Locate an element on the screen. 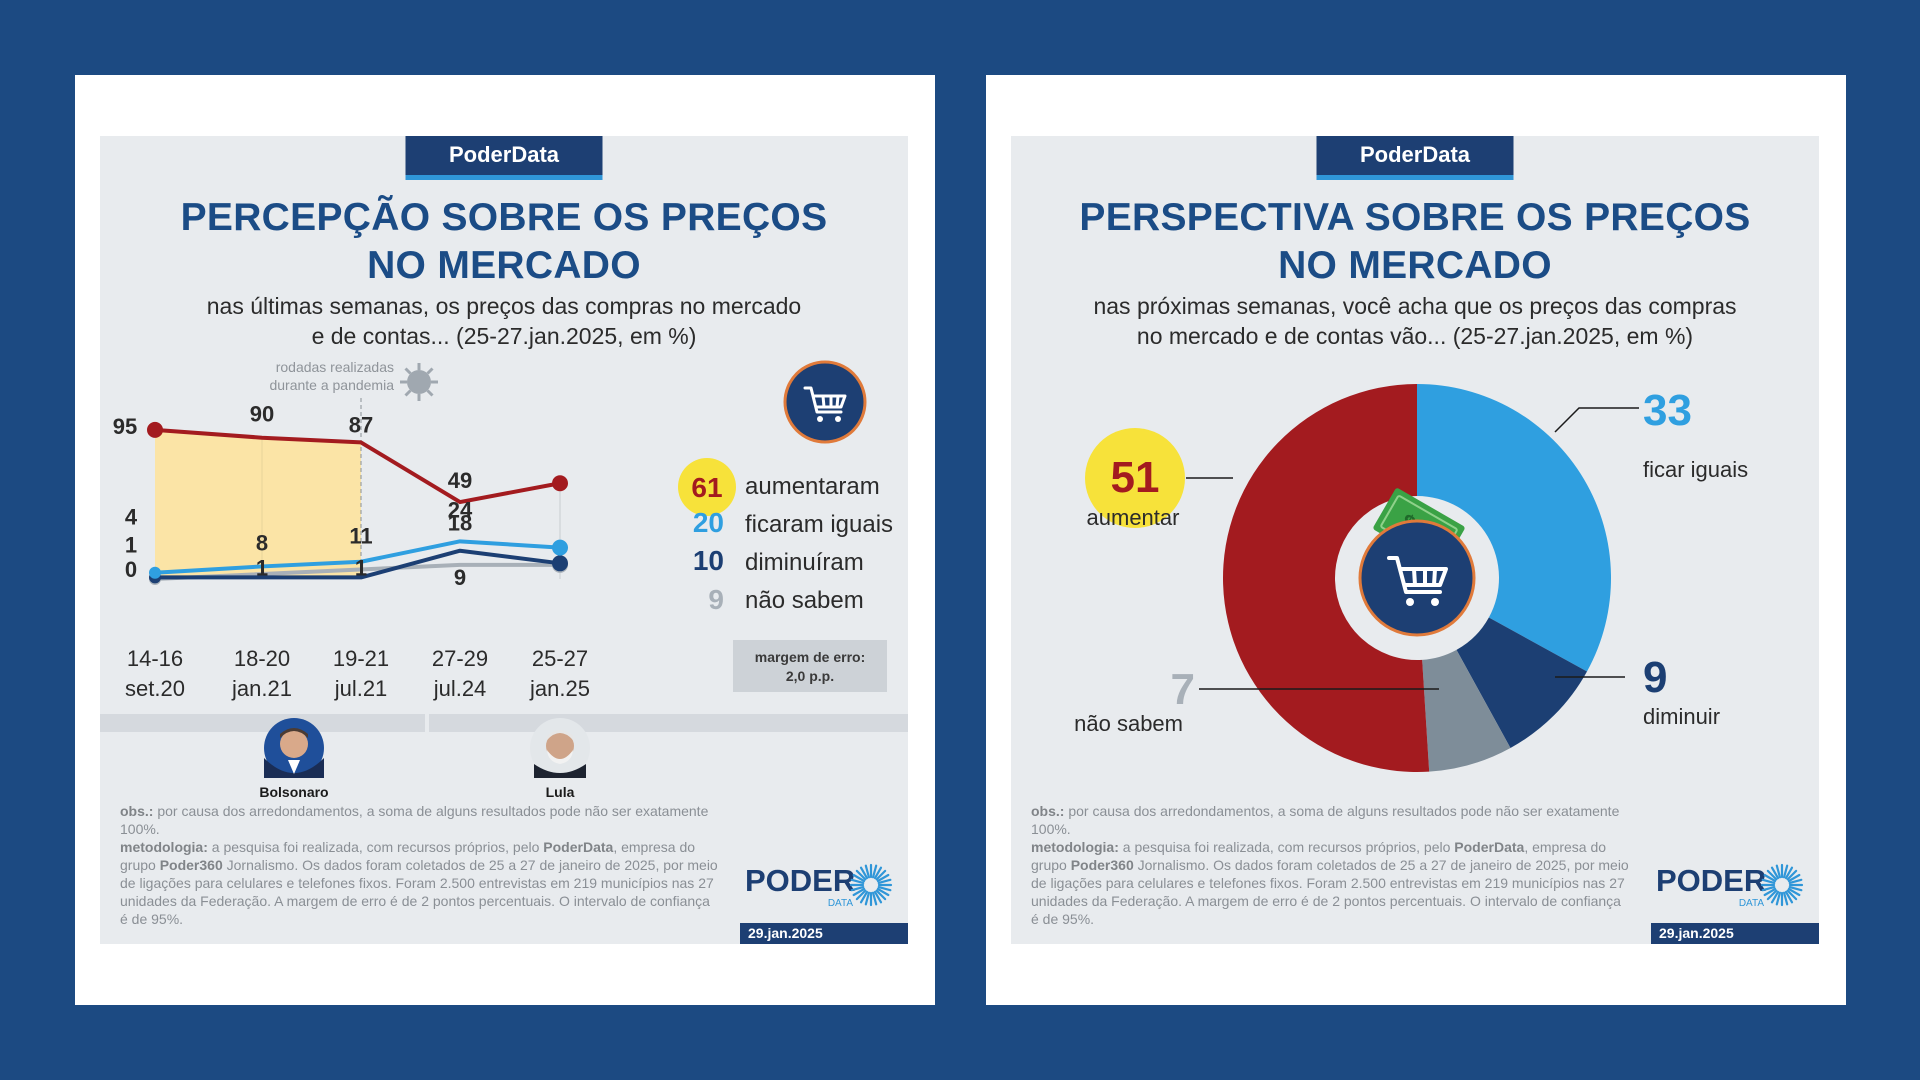 The width and height of the screenshot is (1920, 1080). label-diminuir: diminuir is located at coordinates (1681, 716).